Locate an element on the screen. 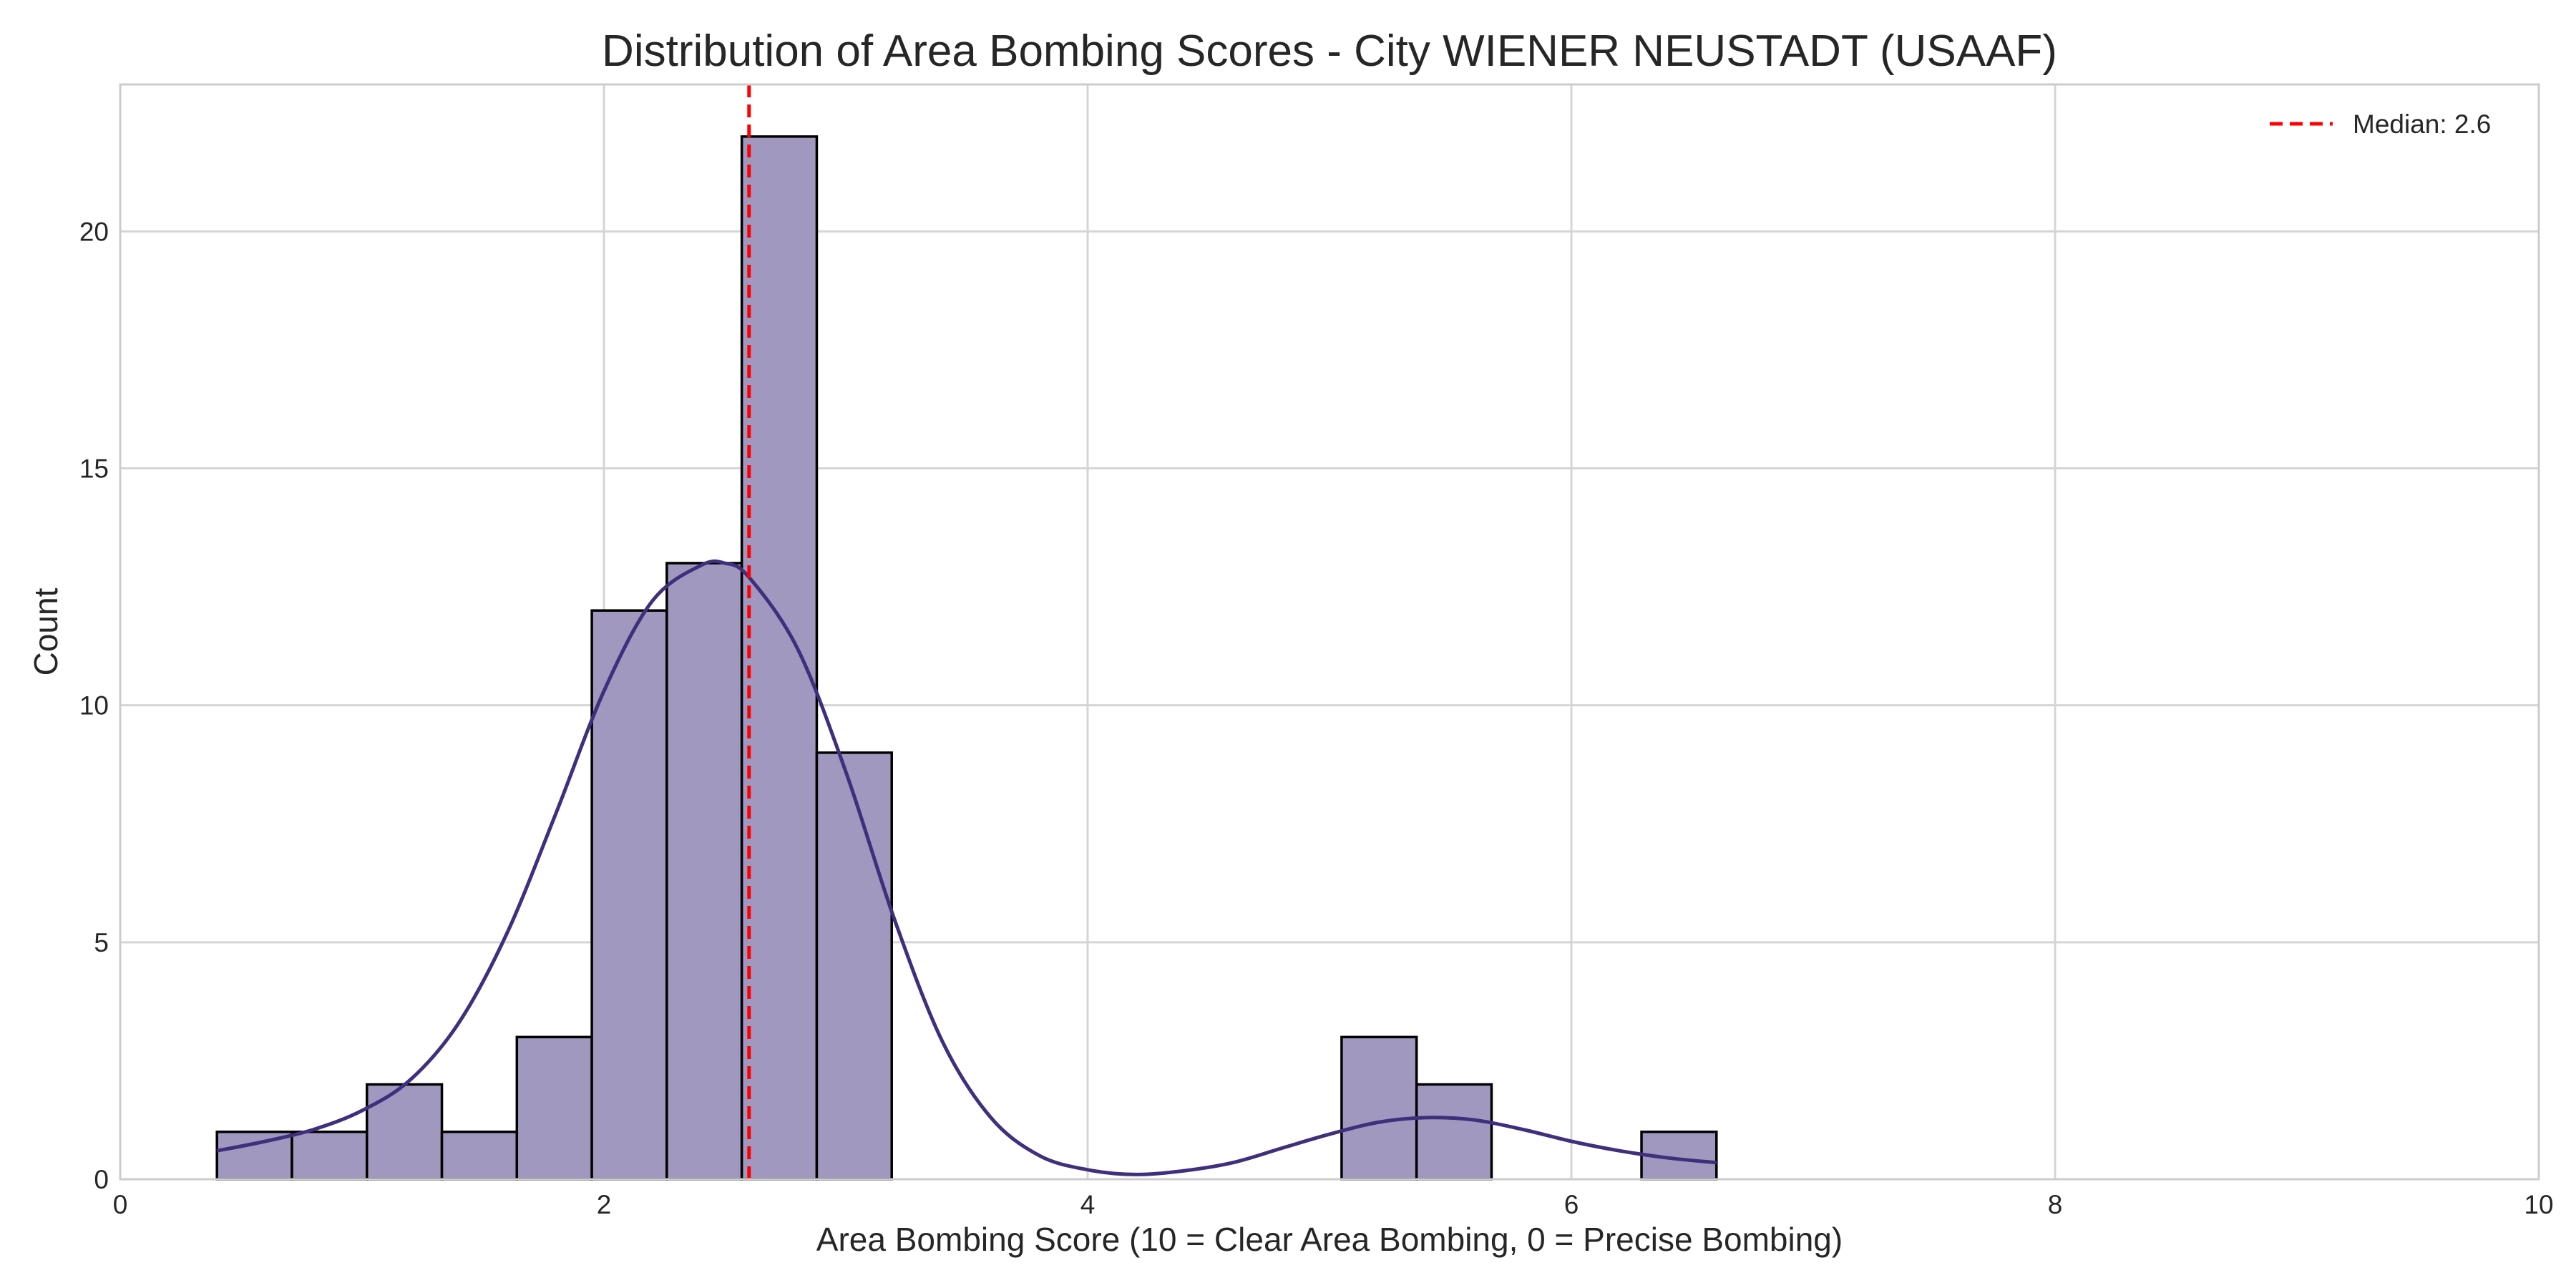 This screenshot has width=2576, height=1288. y-tick-label-20: 20 is located at coordinates (94, 231).